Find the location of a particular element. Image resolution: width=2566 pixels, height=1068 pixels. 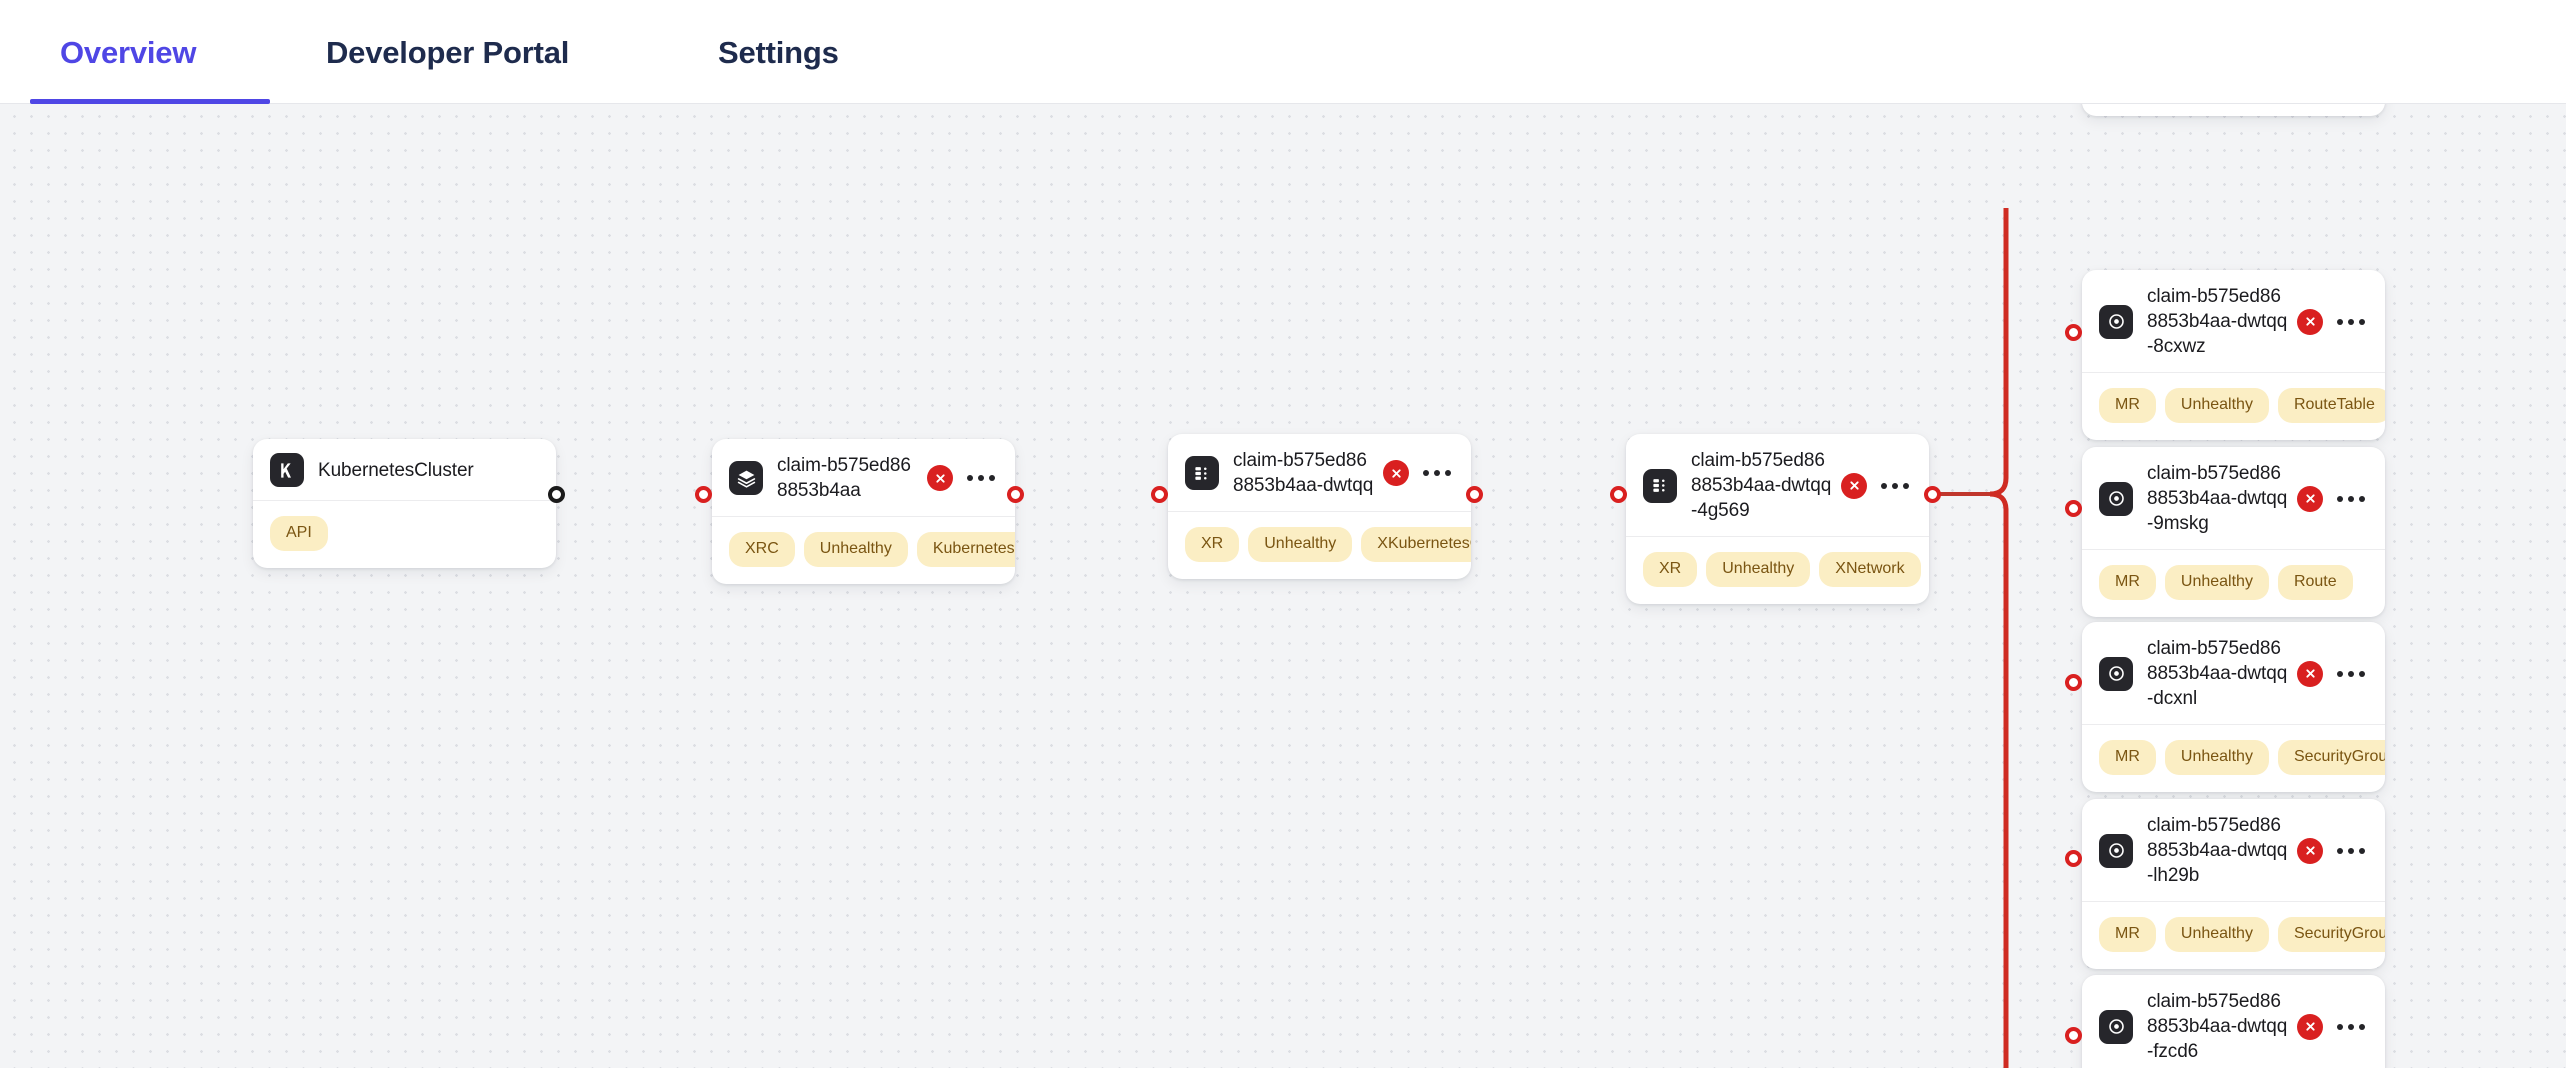

chip-kind: API is located at coordinates (299, 533).